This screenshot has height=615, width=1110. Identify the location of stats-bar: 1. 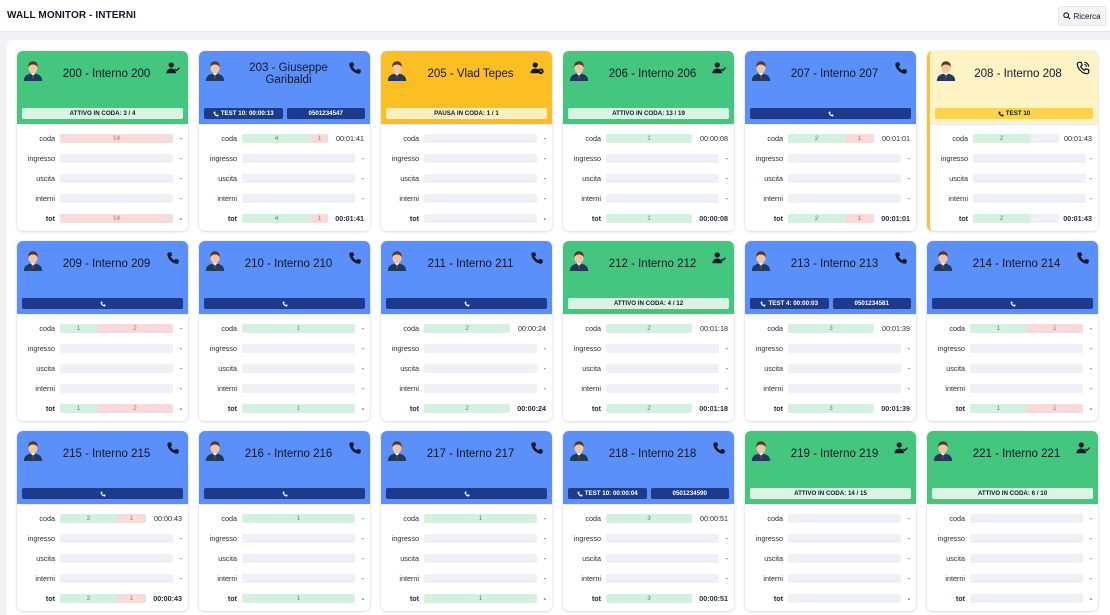
(649, 138).